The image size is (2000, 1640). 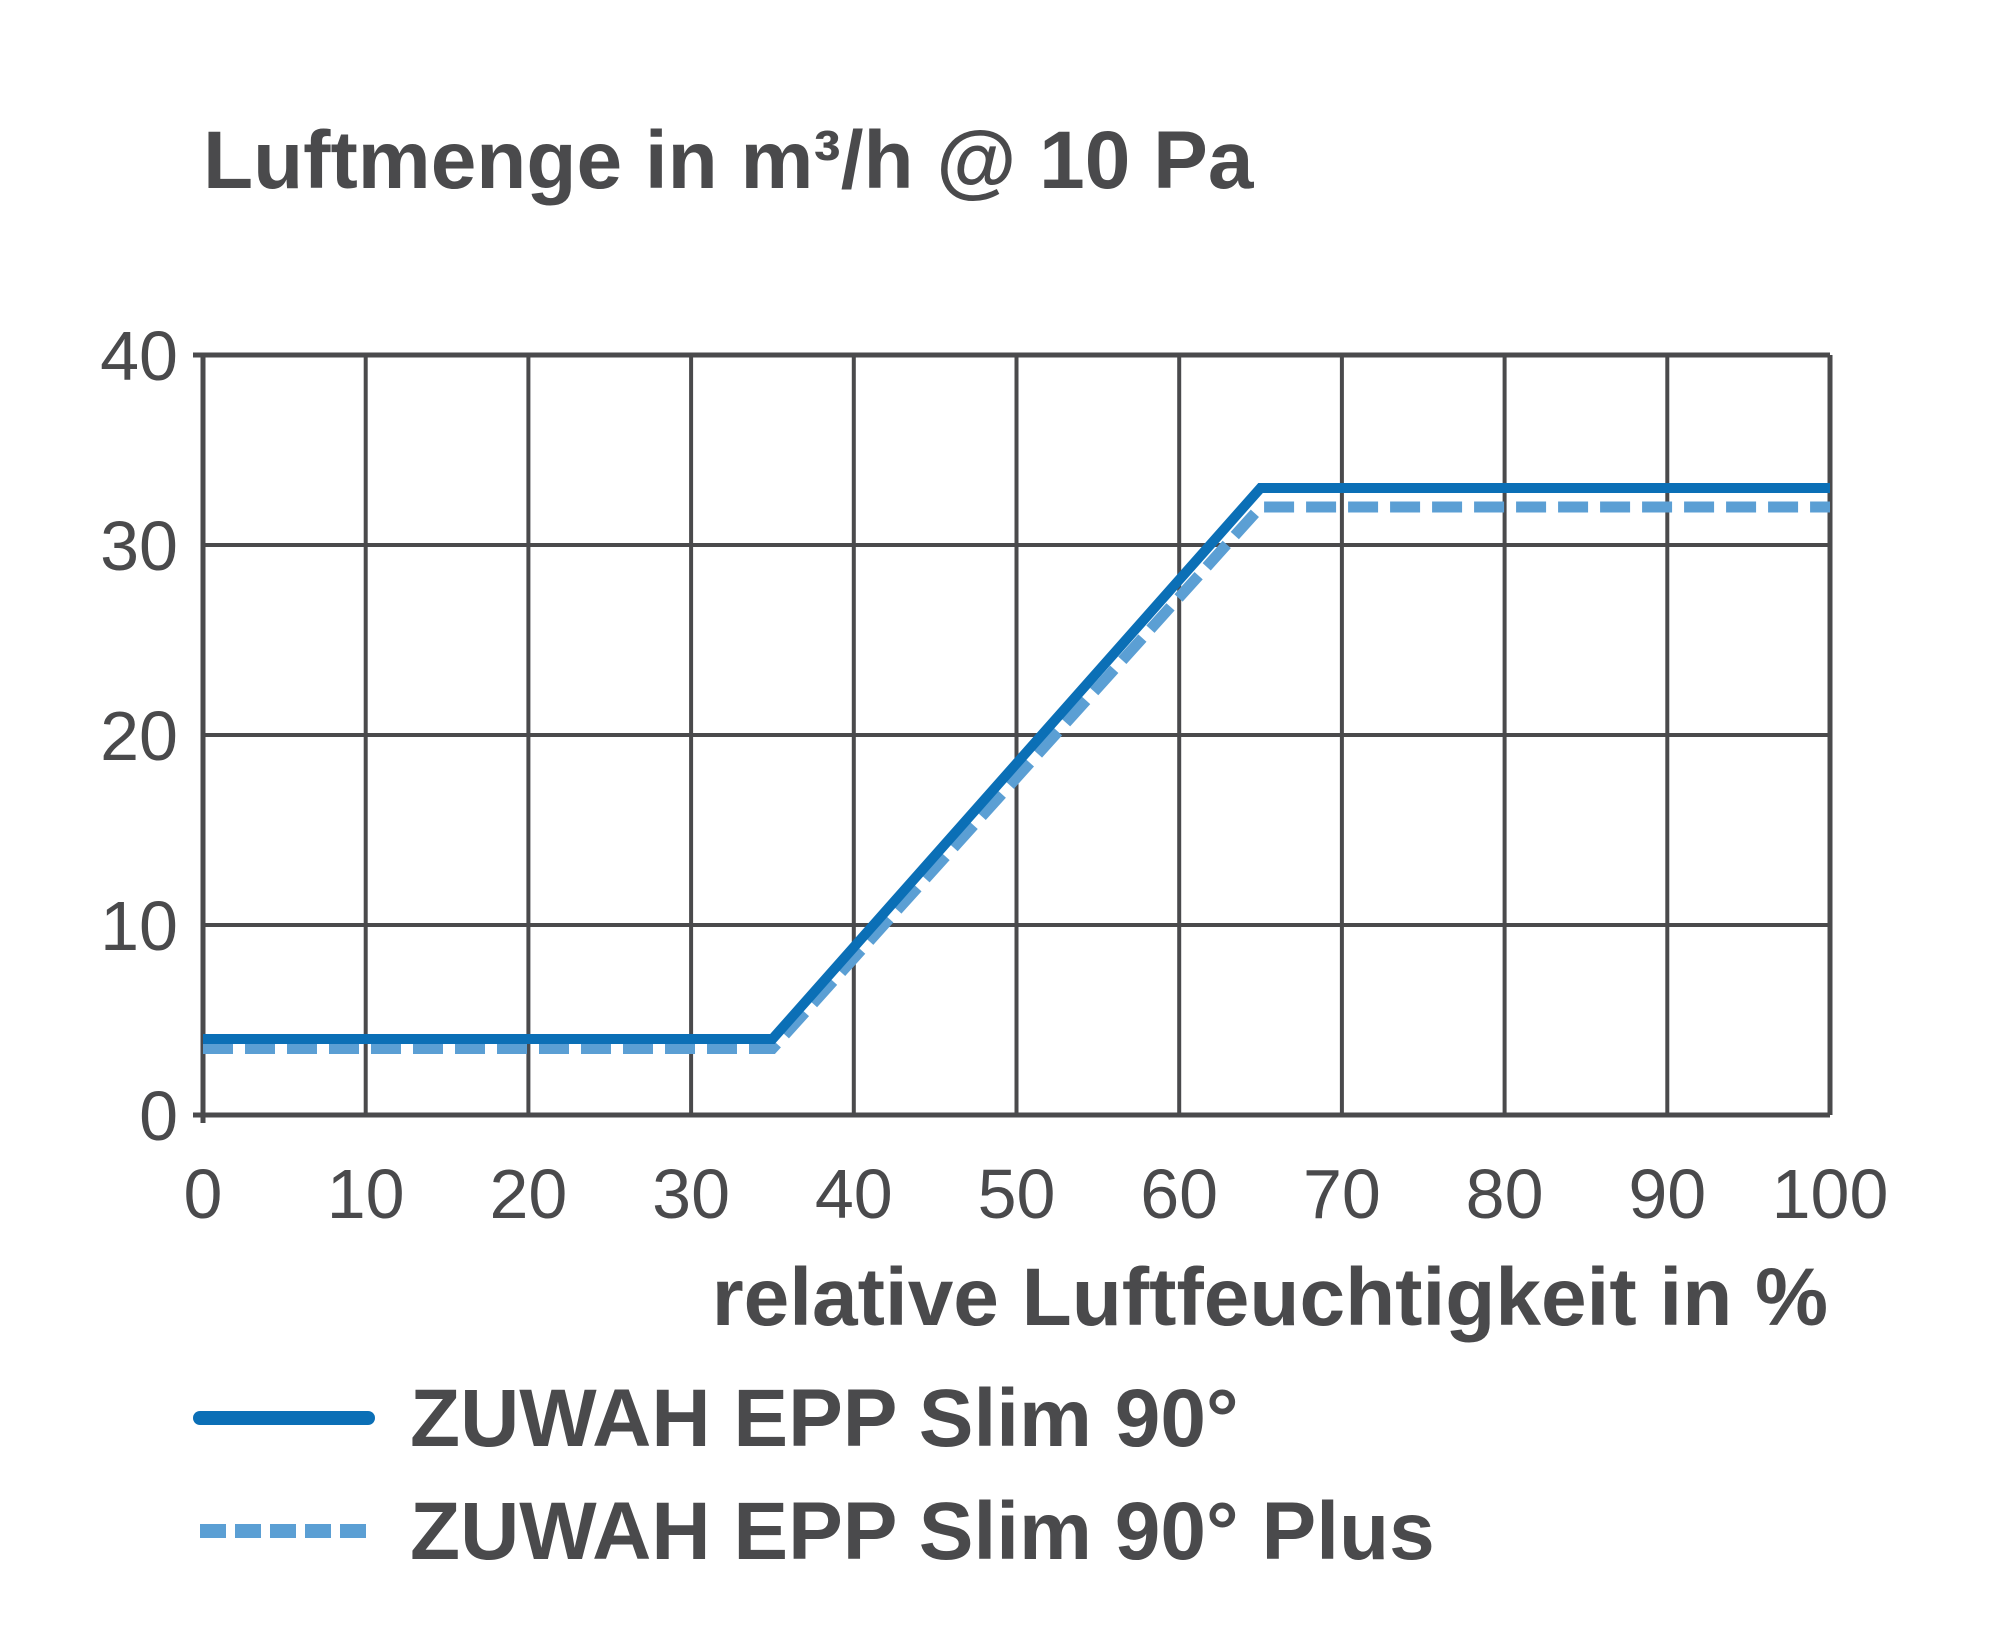 What do you see at coordinates (139, 356) in the screenshot?
I see `y-tick-label-40: 40` at bounding box center [139, 356].